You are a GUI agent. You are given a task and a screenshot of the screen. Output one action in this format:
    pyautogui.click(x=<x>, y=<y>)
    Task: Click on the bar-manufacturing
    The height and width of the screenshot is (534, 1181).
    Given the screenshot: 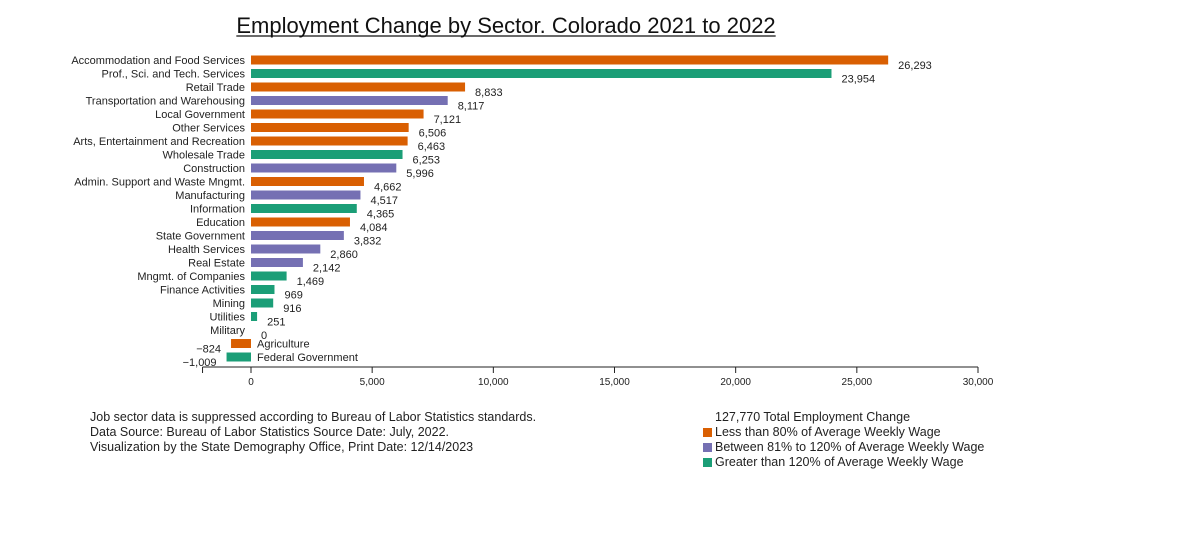 What is the action you would take?
    pyautogui.click(x=306, y=195)
    